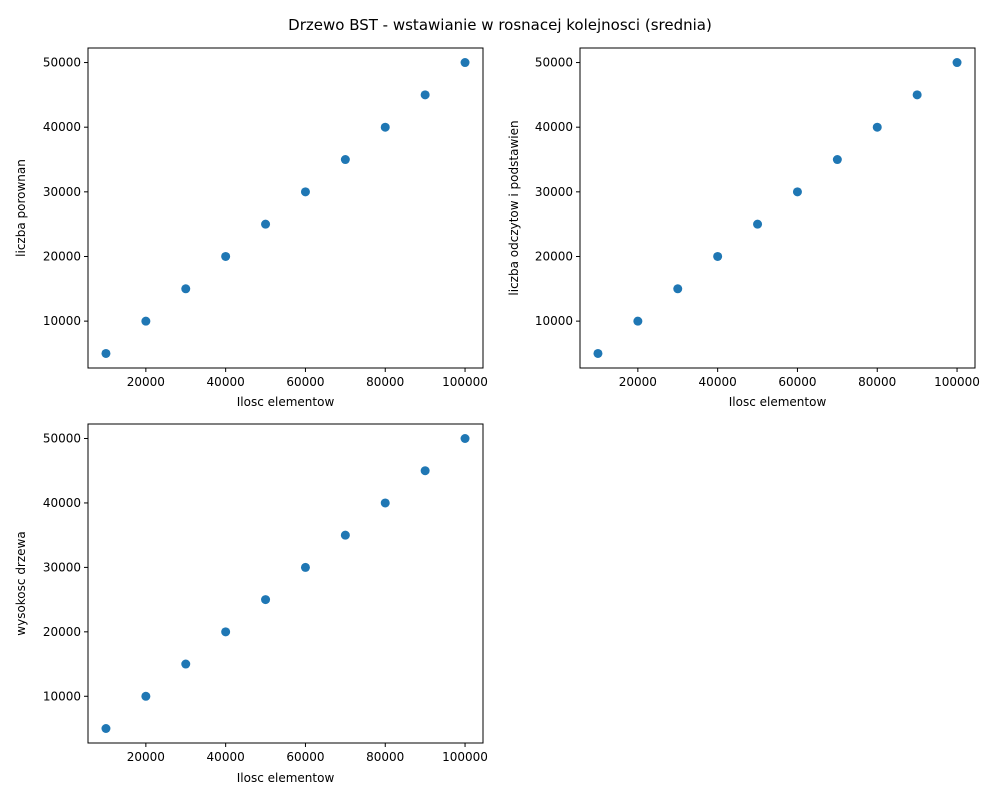 The width and height of the screenshot is (1000, 800). What do you see at coordinates (514, 207) in the screenshot?
I see `y-axis-label: liczba odczytow i podstawien` at bounding box center [514, 207].